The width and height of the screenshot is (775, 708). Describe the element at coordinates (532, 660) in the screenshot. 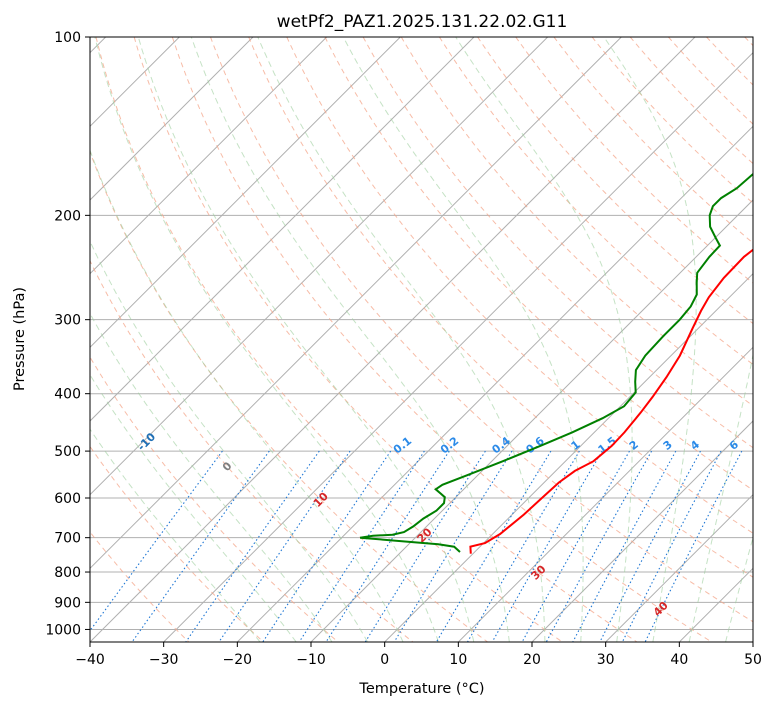

I see `x-tick-label: 20` at that location.